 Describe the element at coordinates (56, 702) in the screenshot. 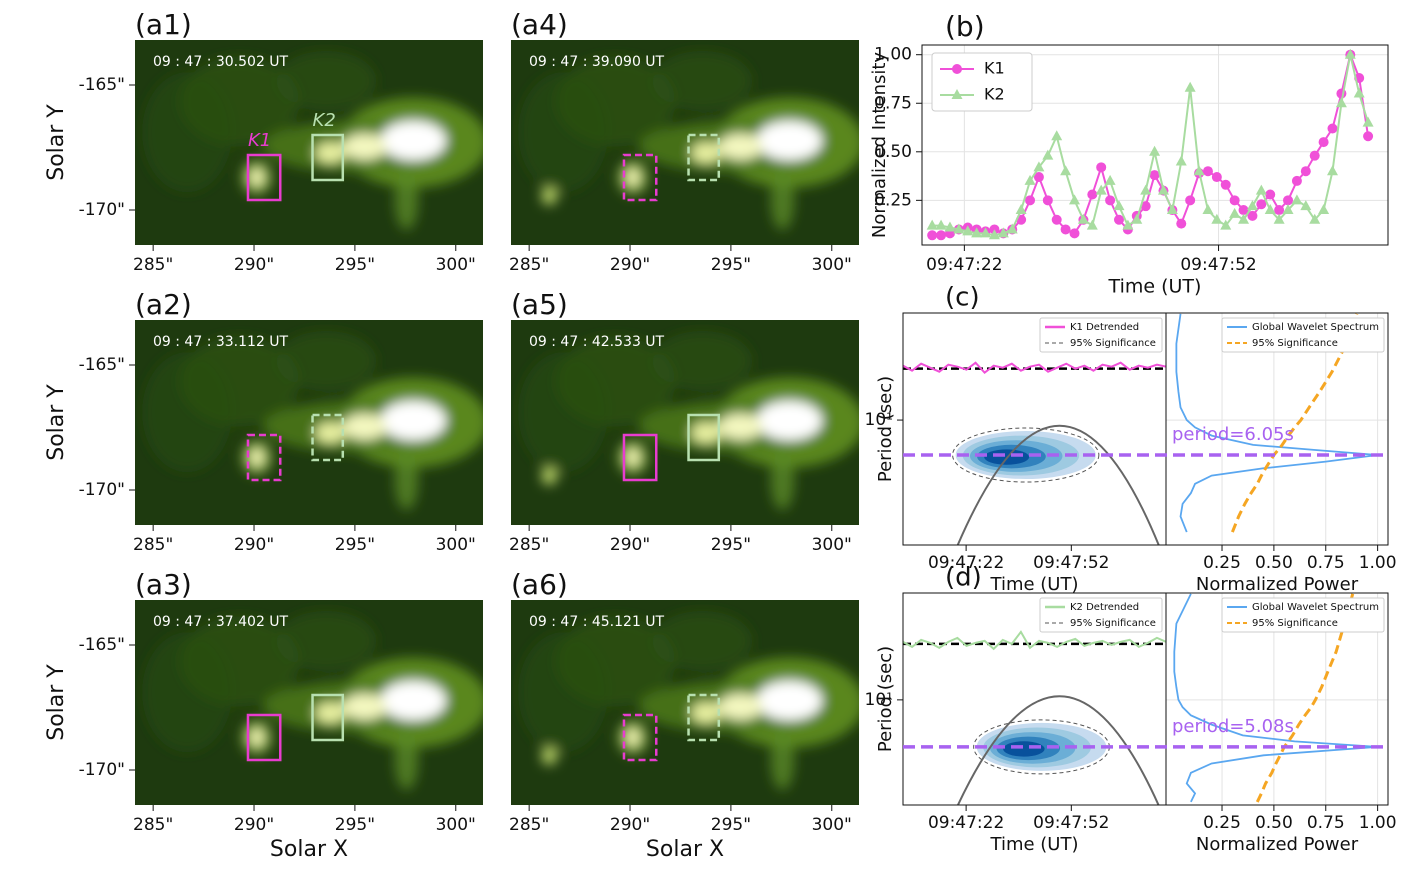

I see `y-axis-label: Solar Y` at that location.